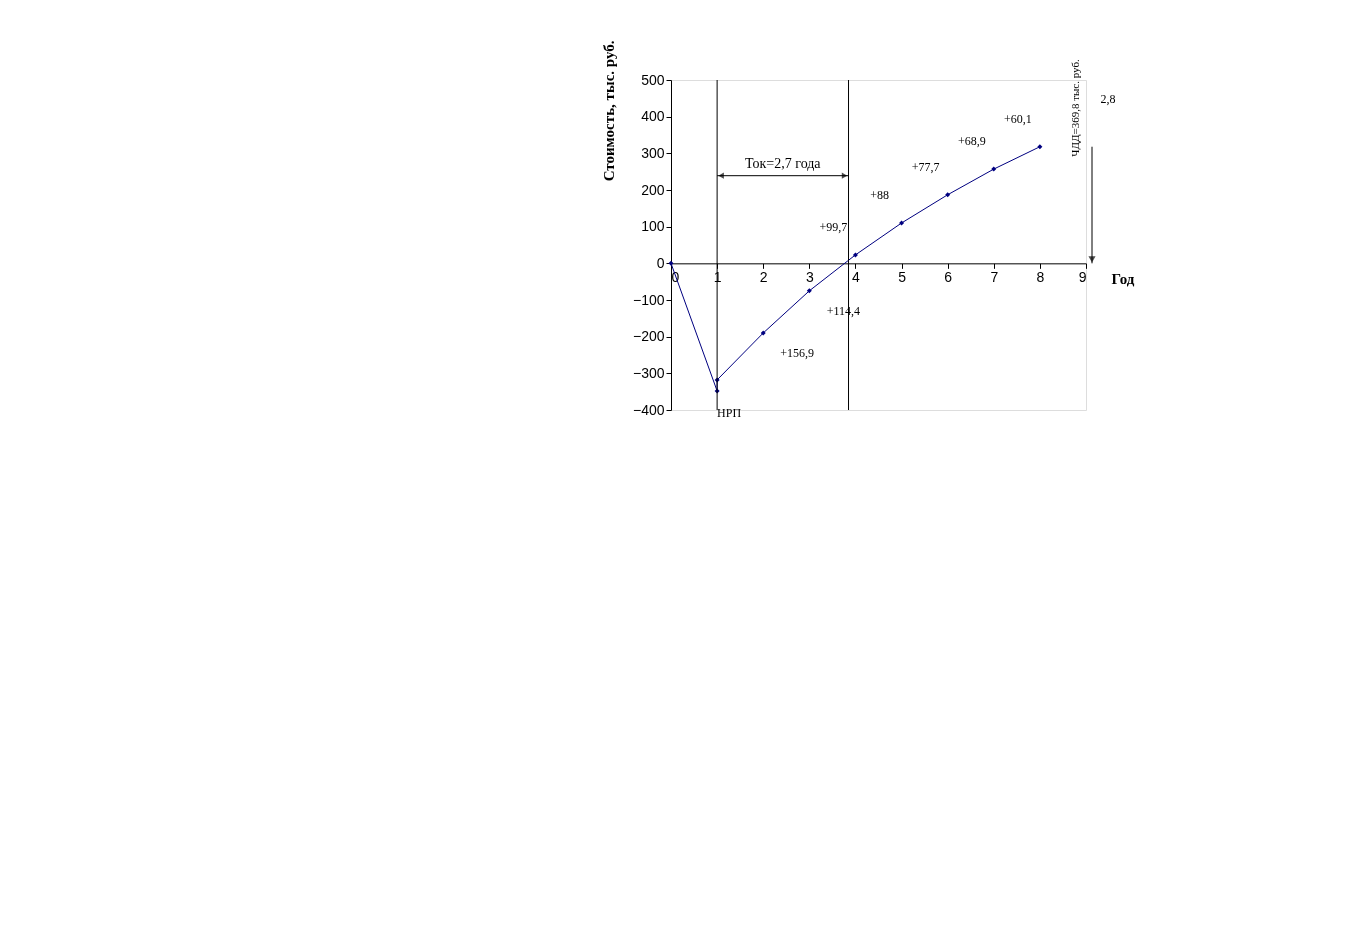  Describe the element at coordinates (653, 189) in the screenshot. I see `y-tick-label: 200` at that location.